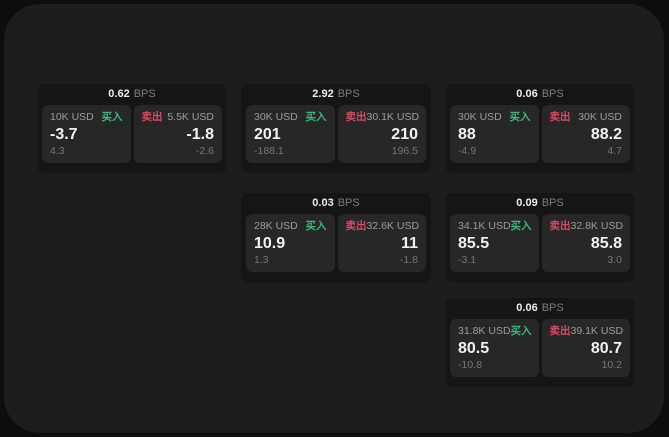 Image resolution: width=669 pixels, height=437 pixels. What do you see at coordinates (494, 134) in the screenshot?
I see `buy-panel: 30K USD 买入 88 -4.9` at bounding box center [494, 134].